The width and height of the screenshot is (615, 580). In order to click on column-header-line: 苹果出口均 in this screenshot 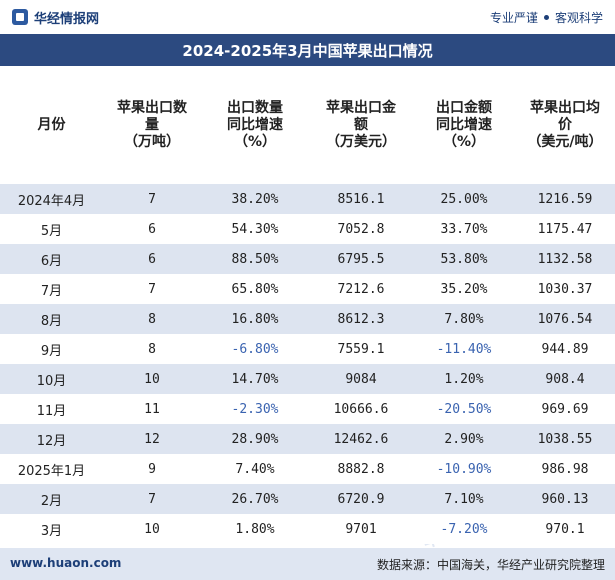, I will do `click(565, 107)`.